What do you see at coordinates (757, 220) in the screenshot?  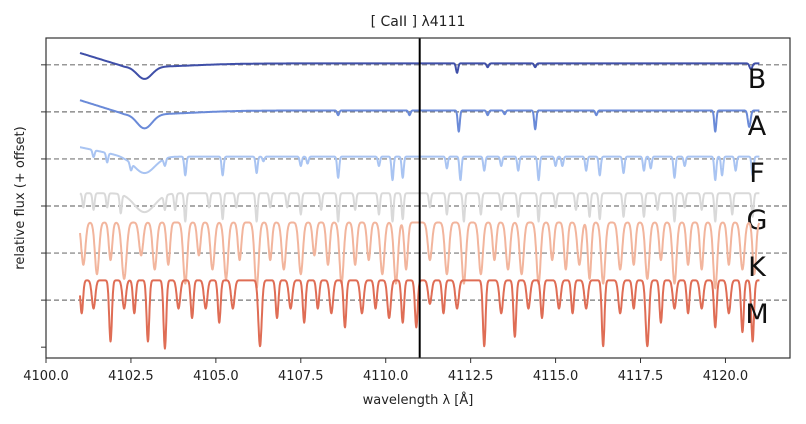 I see `spectral-type-label-G: G` at bounding box center [757, 220].